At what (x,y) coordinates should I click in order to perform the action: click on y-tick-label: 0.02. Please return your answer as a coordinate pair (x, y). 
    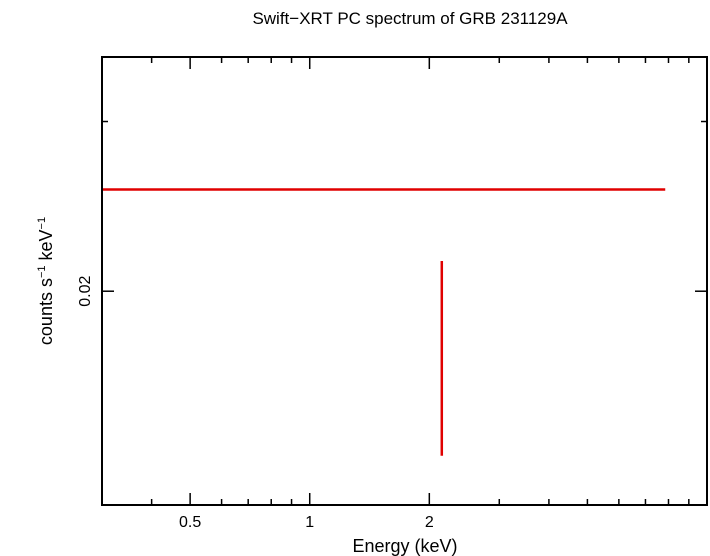
    Looking at the image, I should click on (85, 291).